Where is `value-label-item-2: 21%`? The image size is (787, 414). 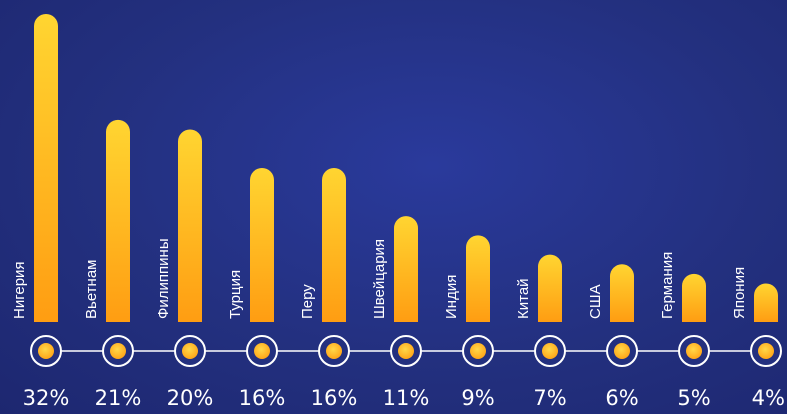
value-label-item-2: 21% is located at coordinates (118, 398).